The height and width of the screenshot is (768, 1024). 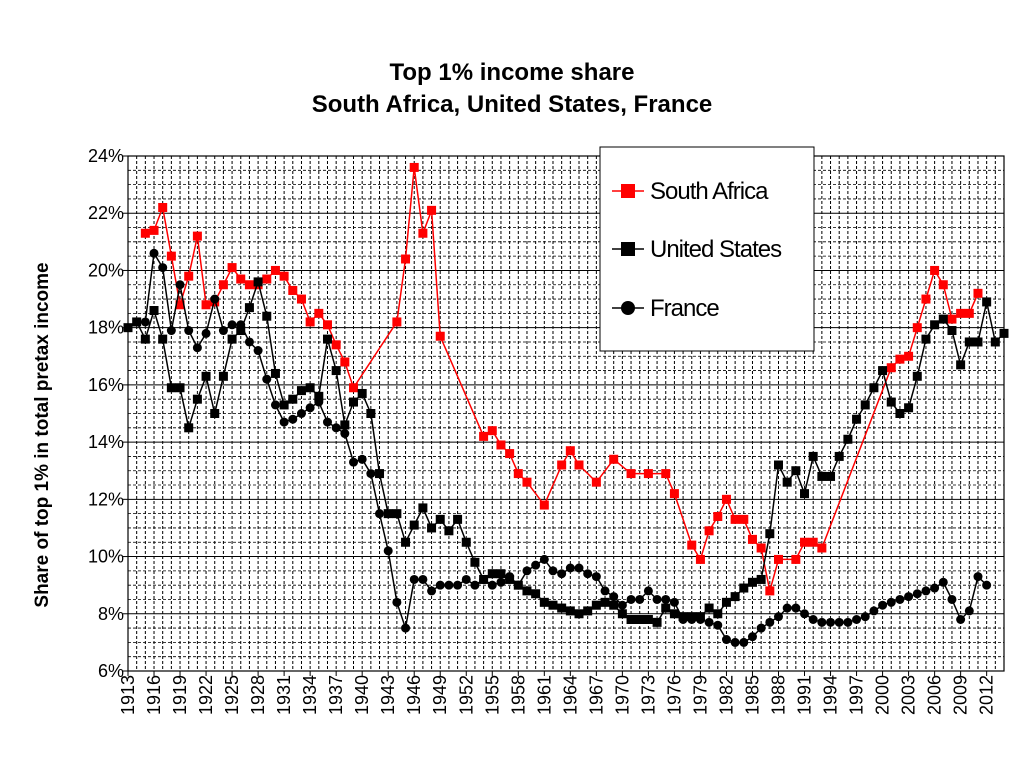 What do you see at coordinates (232, 695) in the screenshot?
I see `x-tick-label: 1925` at bounding box center [232, 695].